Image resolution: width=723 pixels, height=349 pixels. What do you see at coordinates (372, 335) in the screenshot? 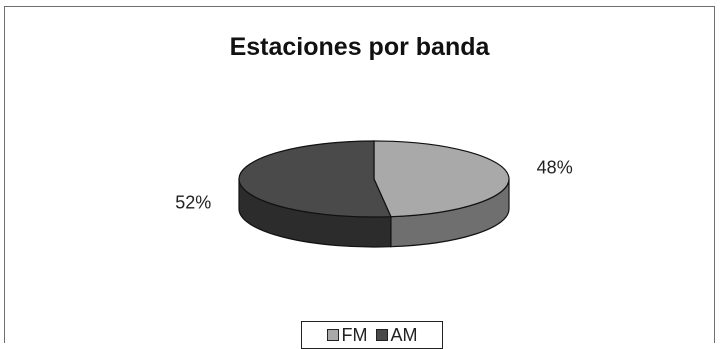
I see `legend: FM AM` at bounding box center [372, 335].